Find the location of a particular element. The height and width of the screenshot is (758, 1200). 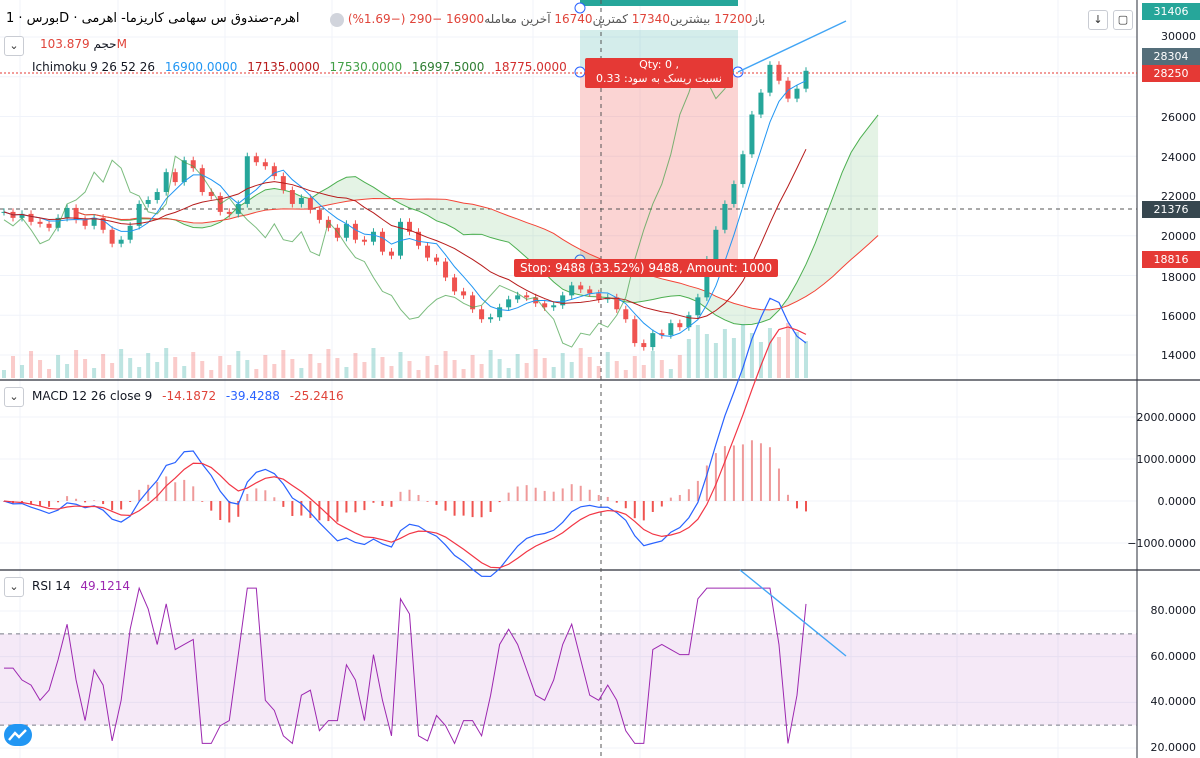

order-qty: Qty: 0 , is located at coordinates (659, 64).